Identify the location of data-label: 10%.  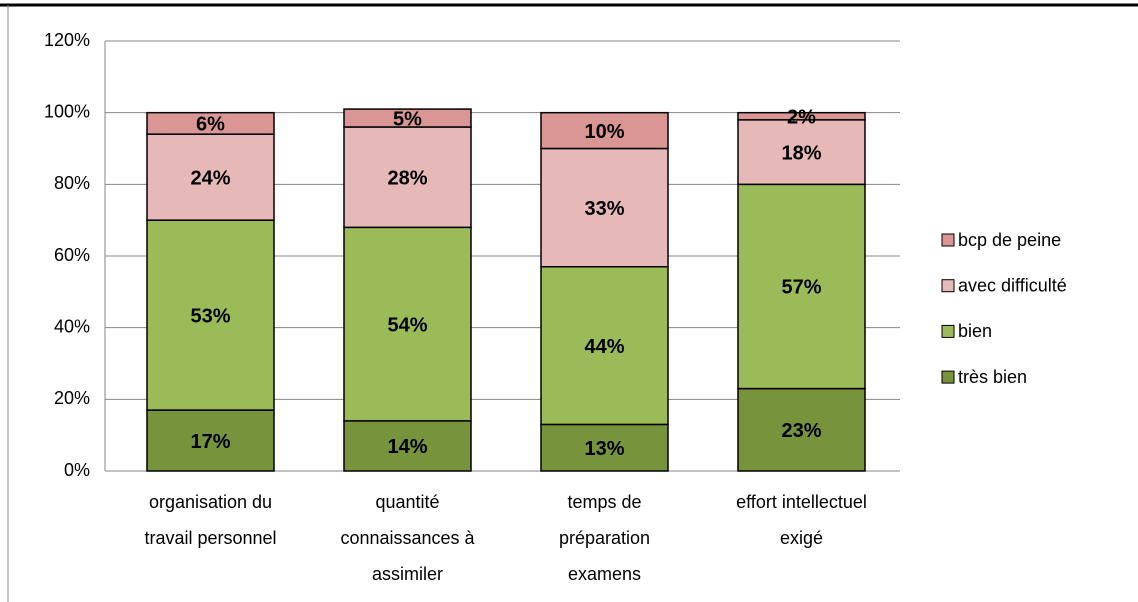
(604, 132).